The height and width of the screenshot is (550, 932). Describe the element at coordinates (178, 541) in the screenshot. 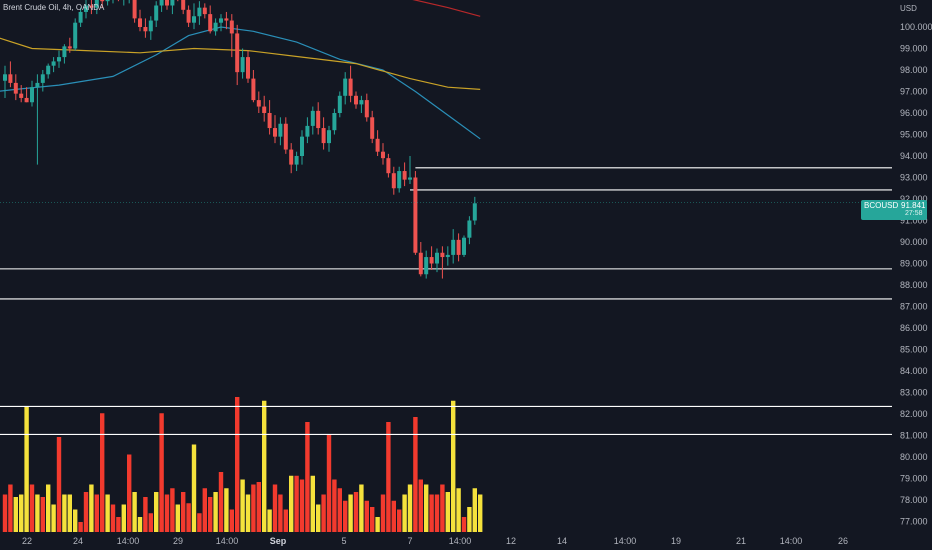

I see `time-tick-label: 29` at that location.